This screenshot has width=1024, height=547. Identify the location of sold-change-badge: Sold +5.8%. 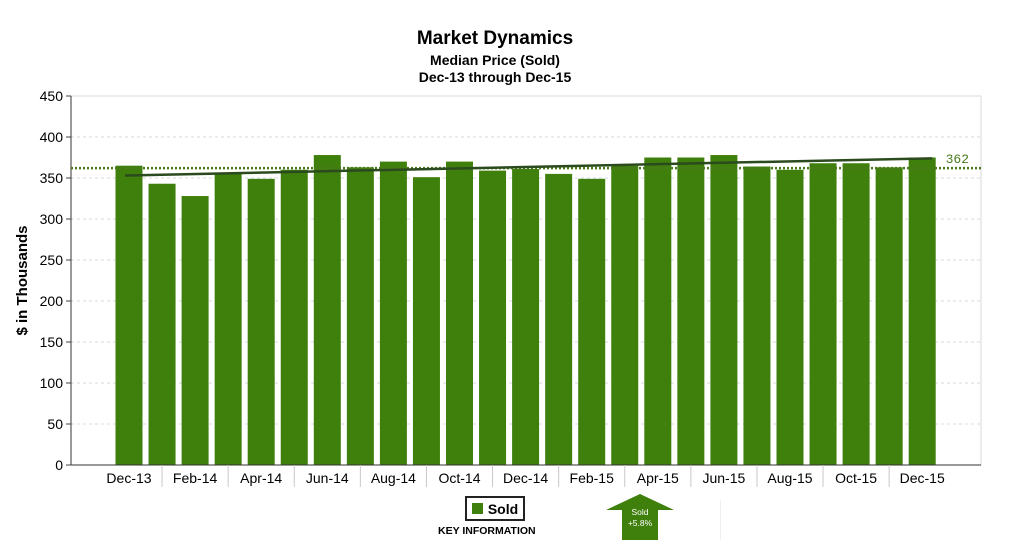
(640, 518).